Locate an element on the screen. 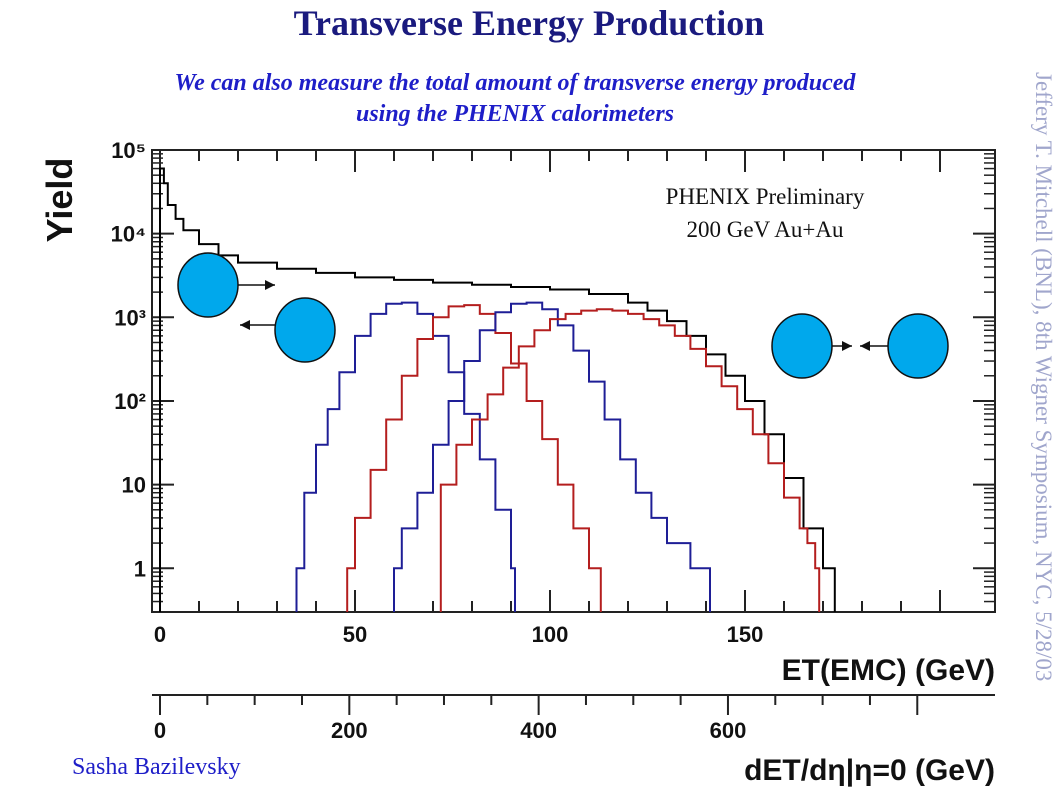  x2-tick-label: 600 is located at coordinates (728, 730).